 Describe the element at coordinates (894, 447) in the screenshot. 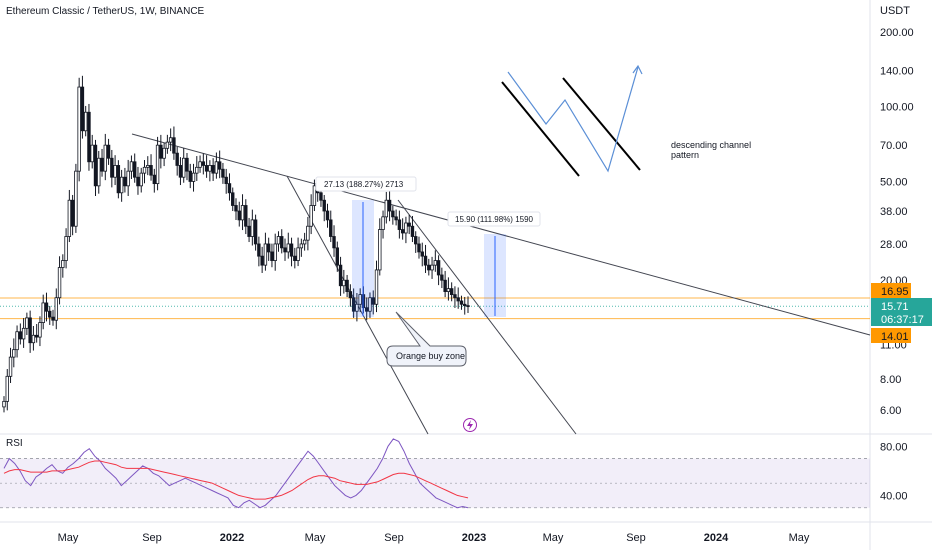

I see `rsi-tick-label: 80.00` at that location.